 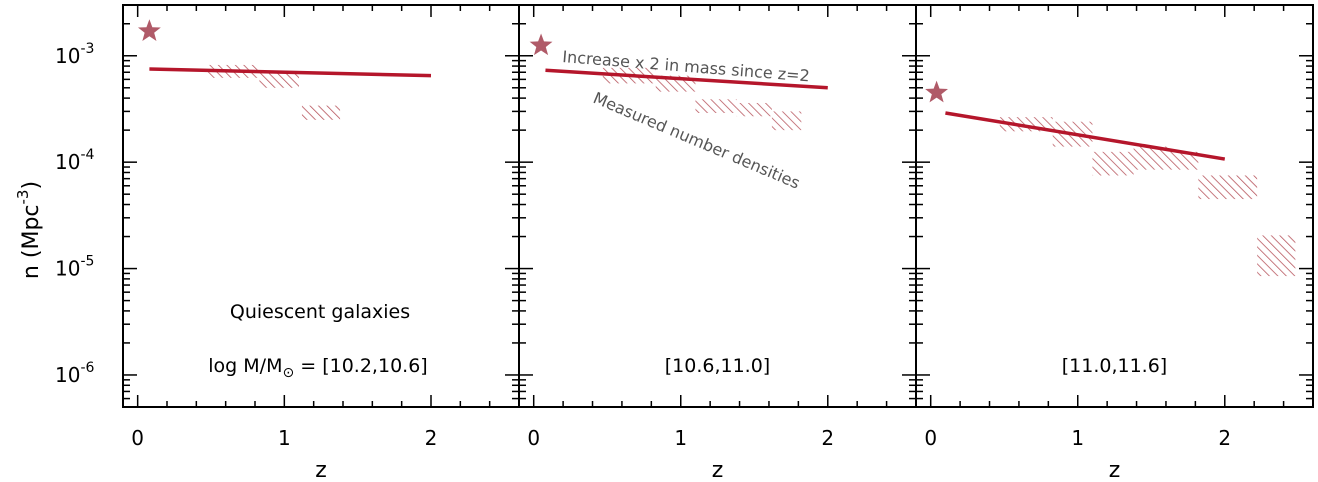 I want to click on y-tick-label: 10⁻³, so click(x=74, y=54).